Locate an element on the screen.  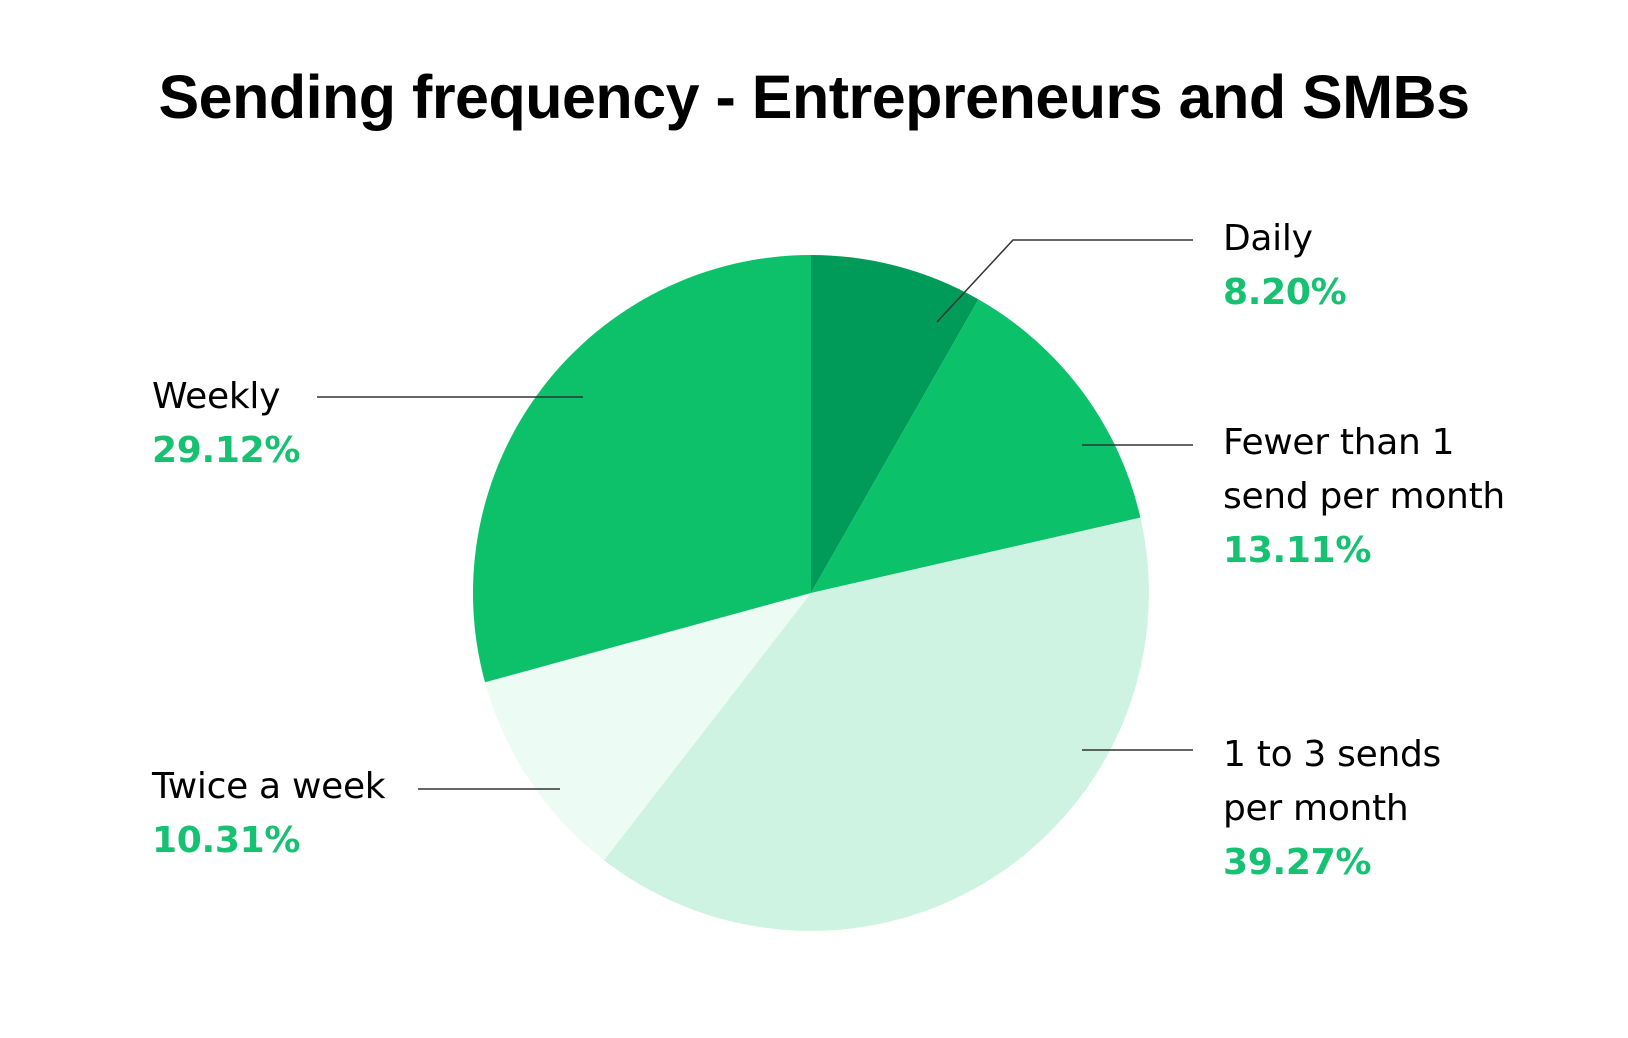
slice-weekly is located at coordinates (641, 469).